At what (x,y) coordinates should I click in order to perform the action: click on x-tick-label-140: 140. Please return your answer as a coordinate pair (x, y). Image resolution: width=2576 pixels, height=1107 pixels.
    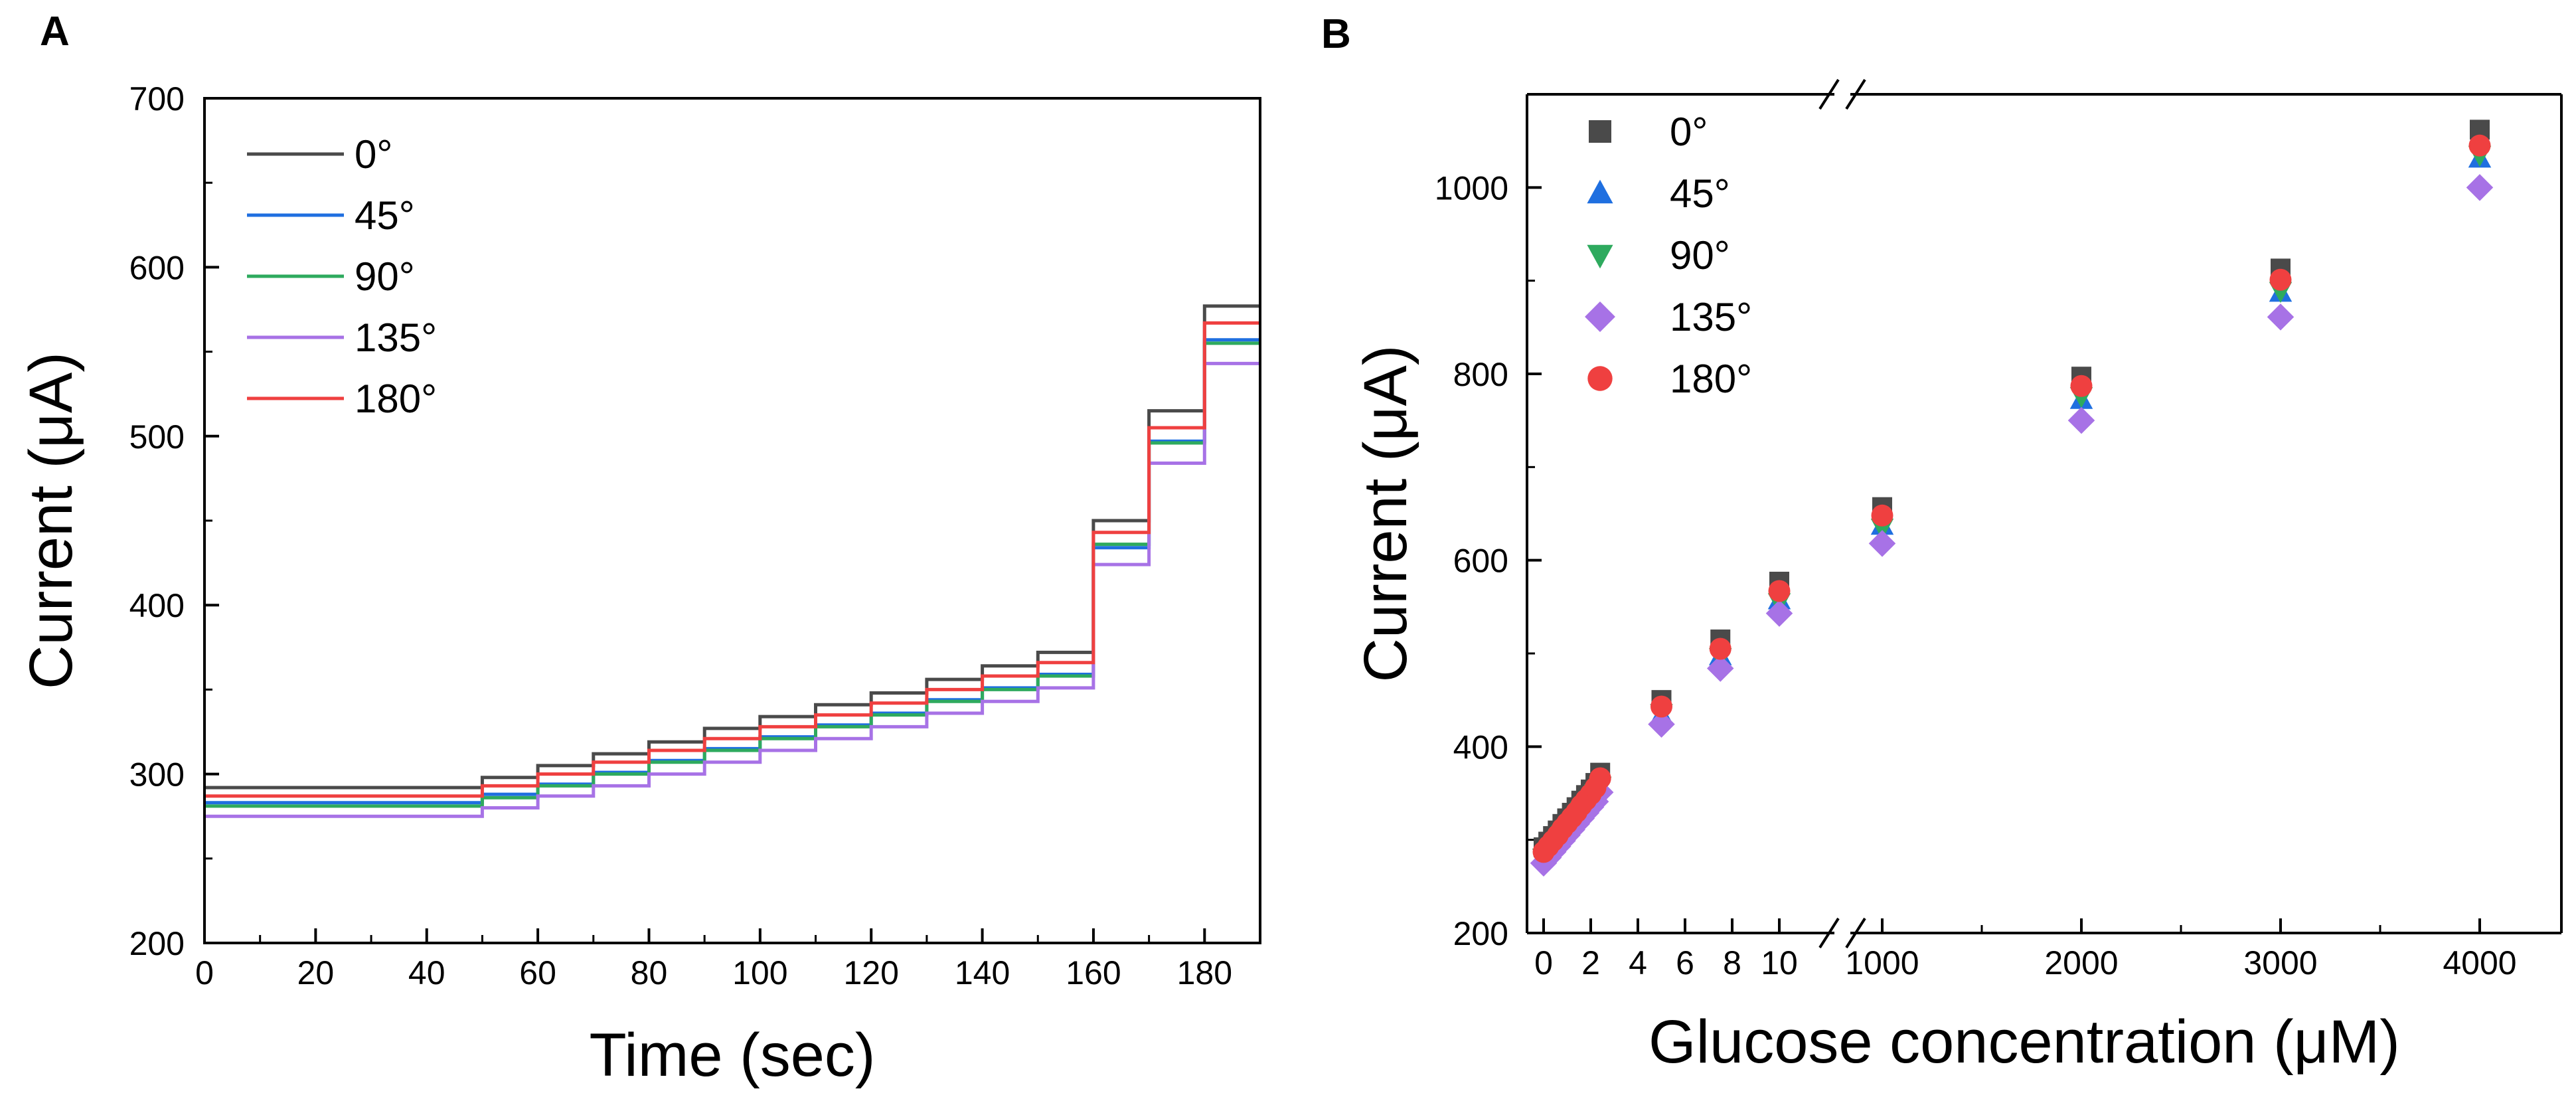
    Looking at the image, I should click on (982, 972).